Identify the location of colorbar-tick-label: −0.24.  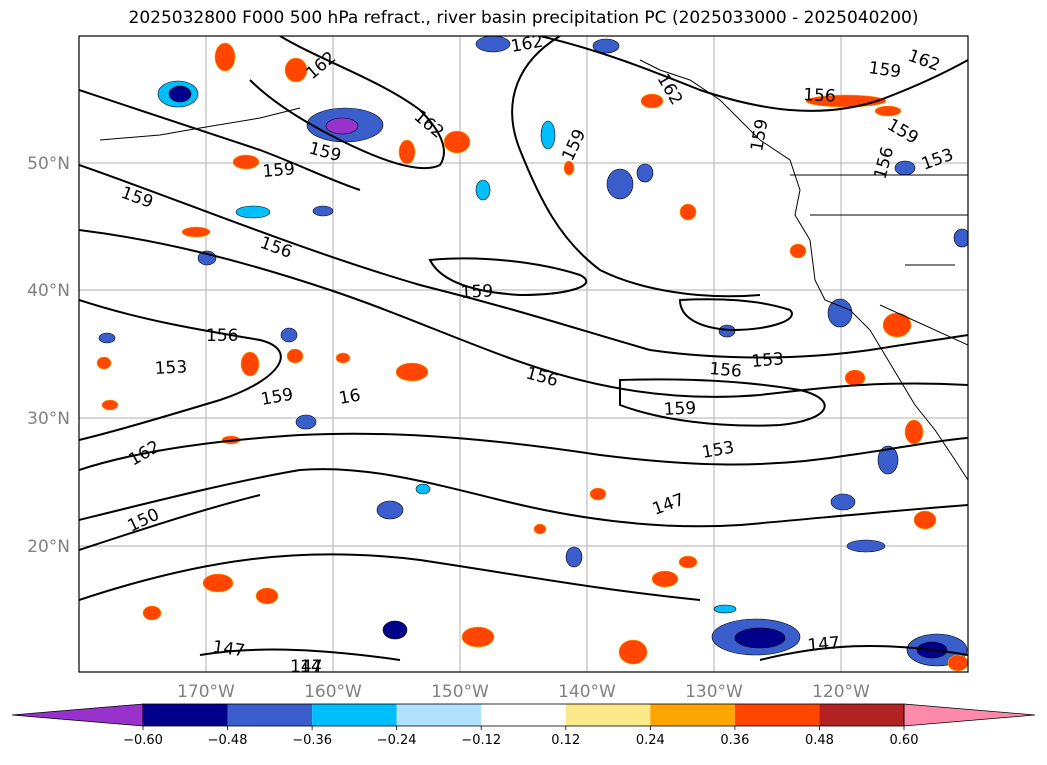
(397, 740).